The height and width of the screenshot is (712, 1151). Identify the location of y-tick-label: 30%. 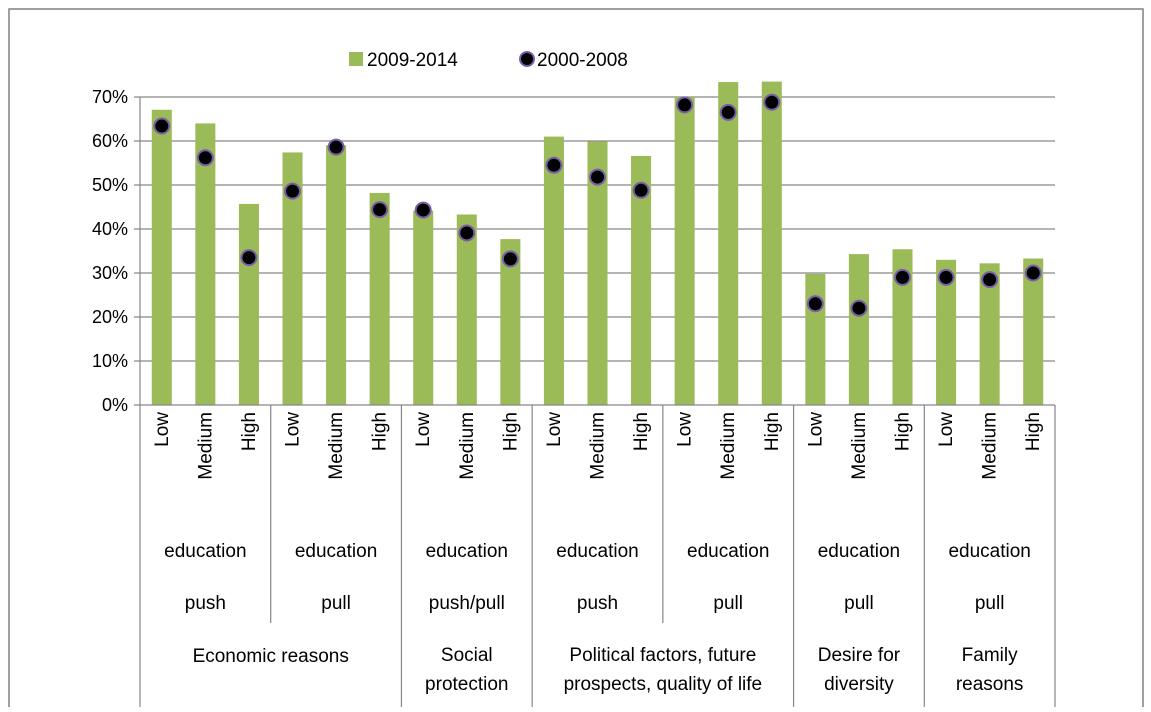
(110, 273).